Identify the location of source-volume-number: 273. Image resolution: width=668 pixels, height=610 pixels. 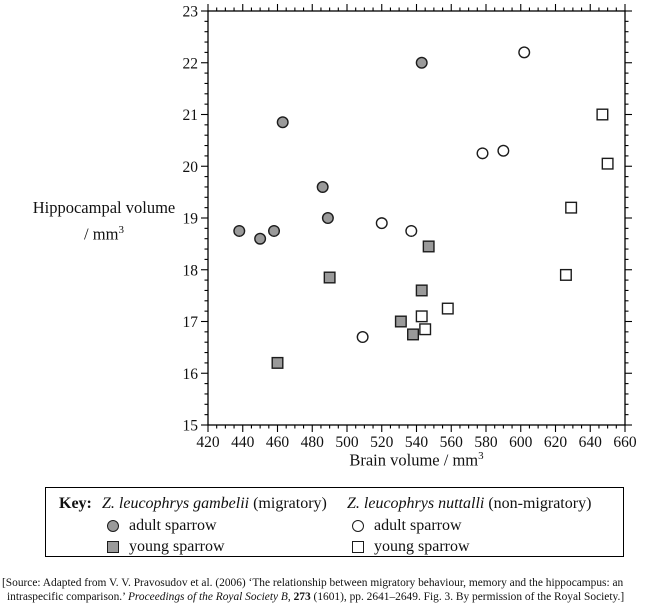
(302, 597).